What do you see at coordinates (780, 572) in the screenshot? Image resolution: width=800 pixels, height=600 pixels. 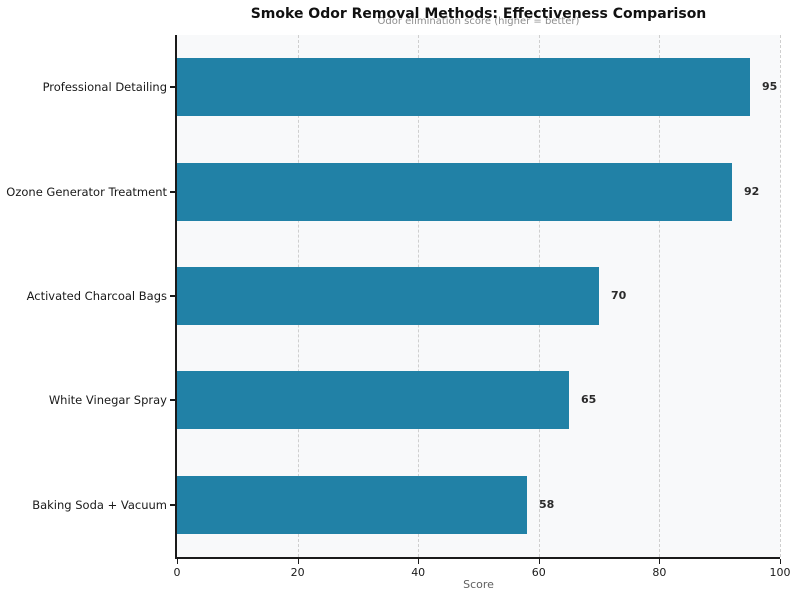 I see `x-tick-label: 100` at bounding box center [780, 572].